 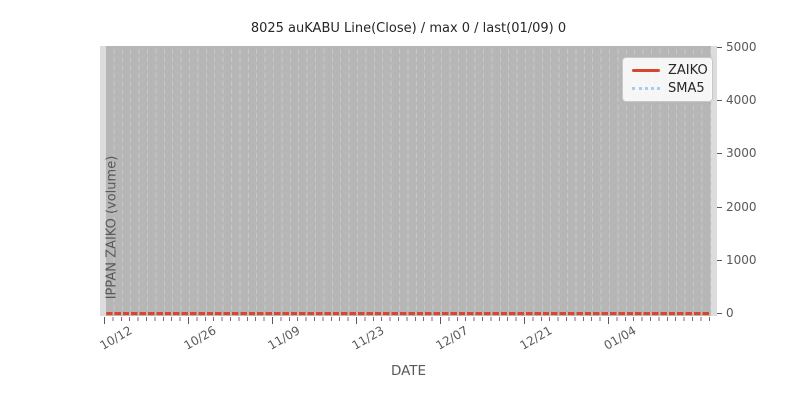 I want to click on y-tick-label: 2000, so click(x=741, y=207).